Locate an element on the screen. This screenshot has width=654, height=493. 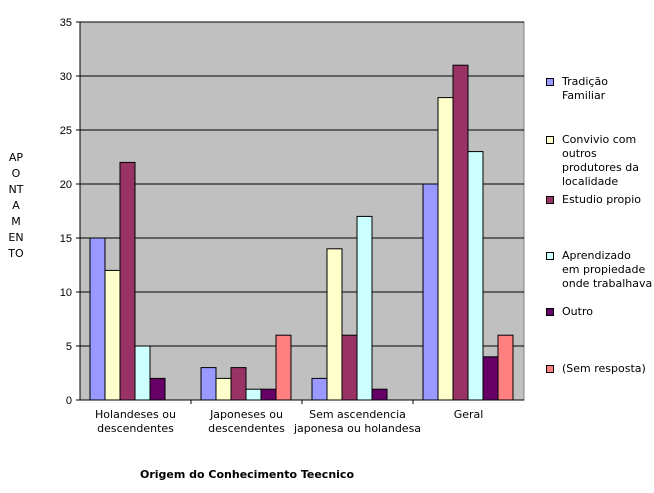
legend-label: Tradição Familiar is located at coordinates (585, 88).